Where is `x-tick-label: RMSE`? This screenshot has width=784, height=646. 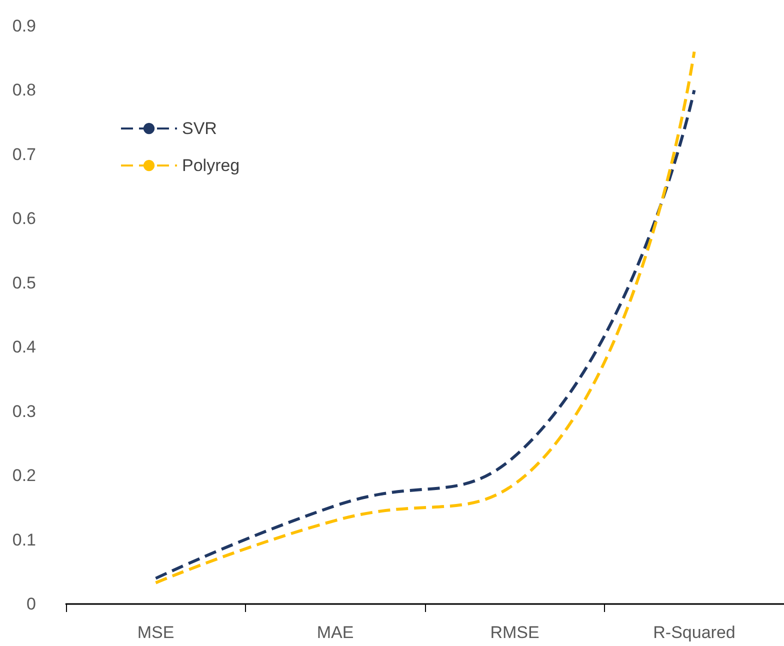 x-tick-label: RMSE is located at coordinates (515, 632).